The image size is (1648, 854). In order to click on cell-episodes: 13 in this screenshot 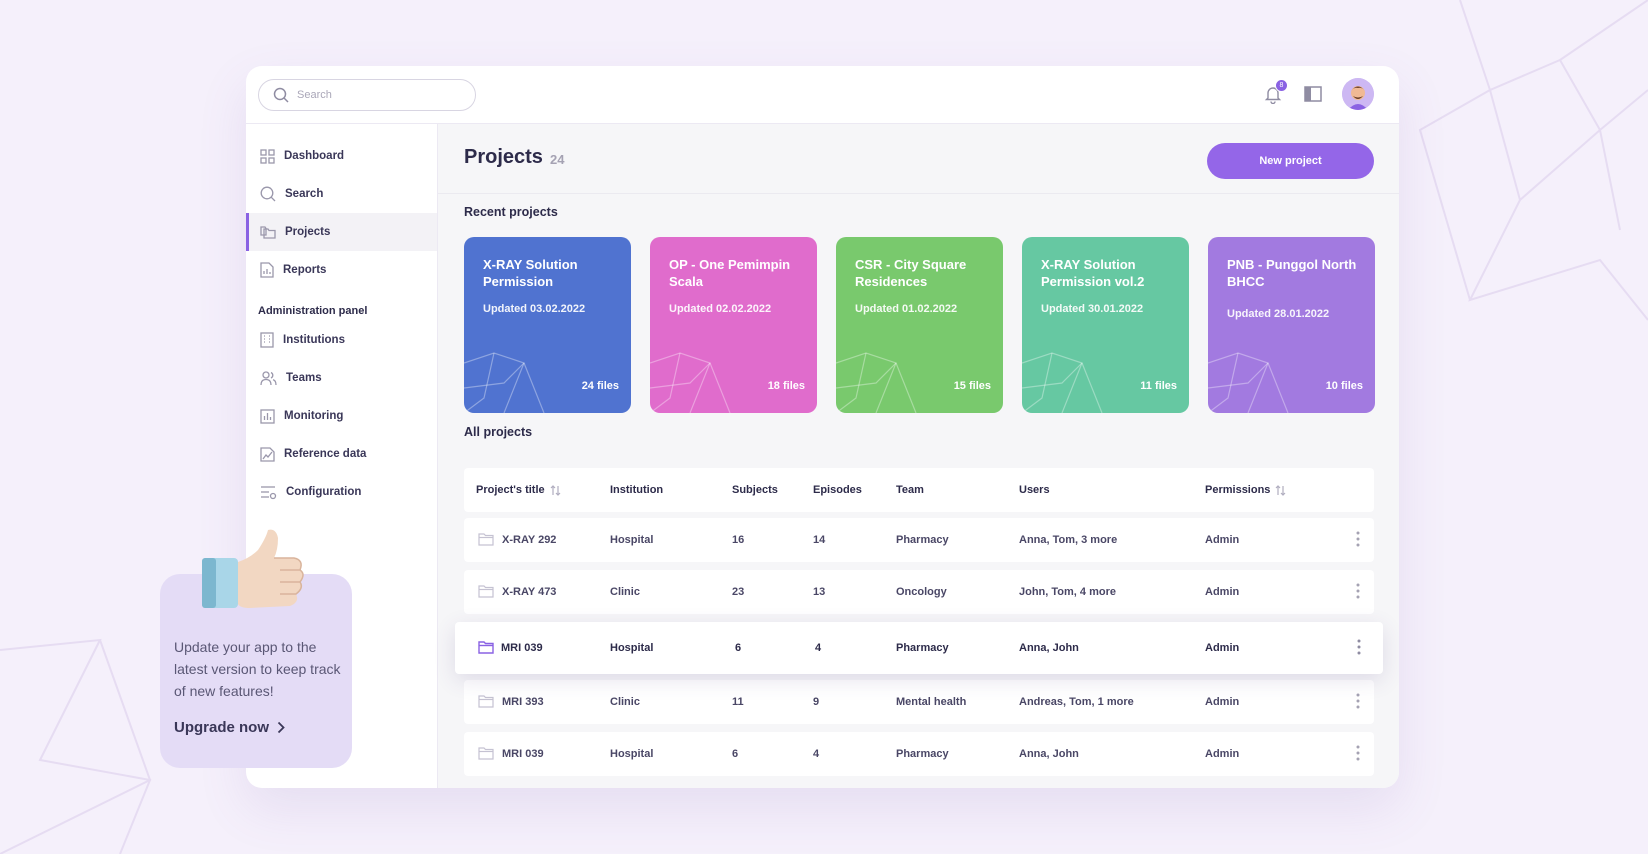, I will do `click(819, 592)`.